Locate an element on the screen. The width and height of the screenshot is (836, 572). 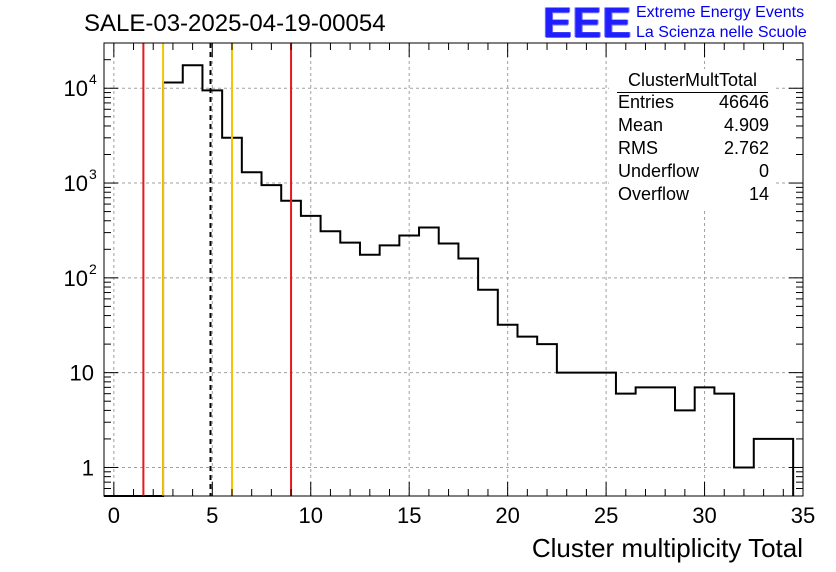
stats-value: 14 is located at coordinates (758, 194).